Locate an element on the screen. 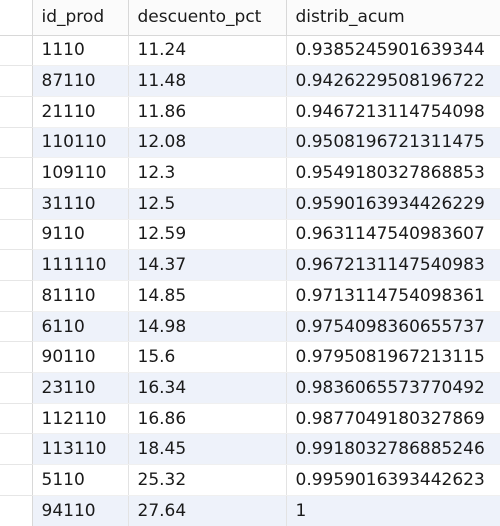 This screenshot has height=526, width=500. table-row: 81110 14.85 0.9713114754098361 is located at coordinates (250, 296).